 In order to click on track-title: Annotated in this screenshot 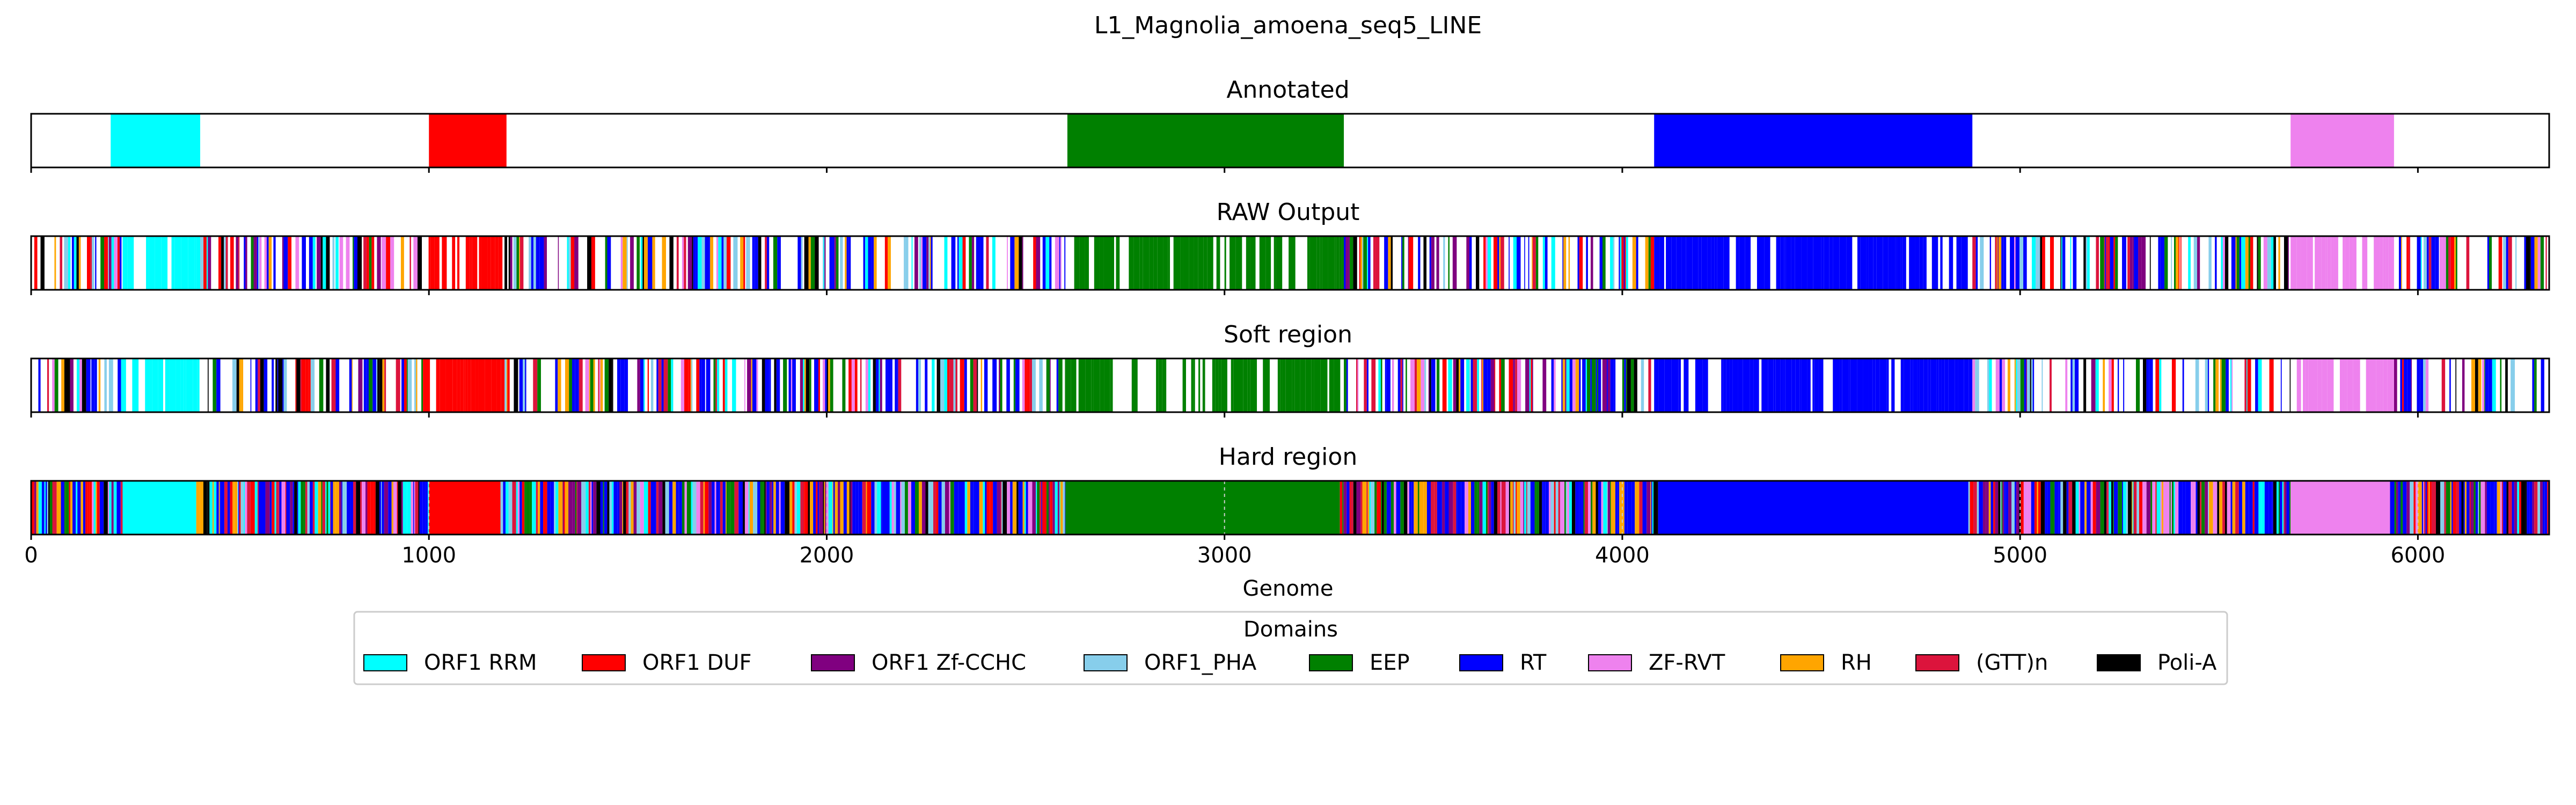, I will do `click(1287, 90)`.